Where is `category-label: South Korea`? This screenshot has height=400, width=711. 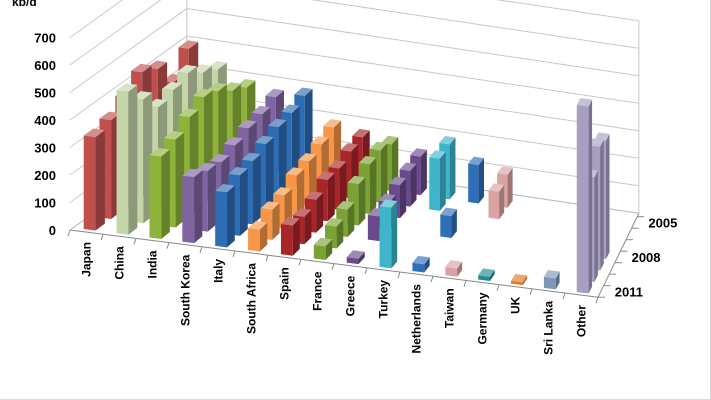 category-label: South Korea is located at coordinates (186, 290).